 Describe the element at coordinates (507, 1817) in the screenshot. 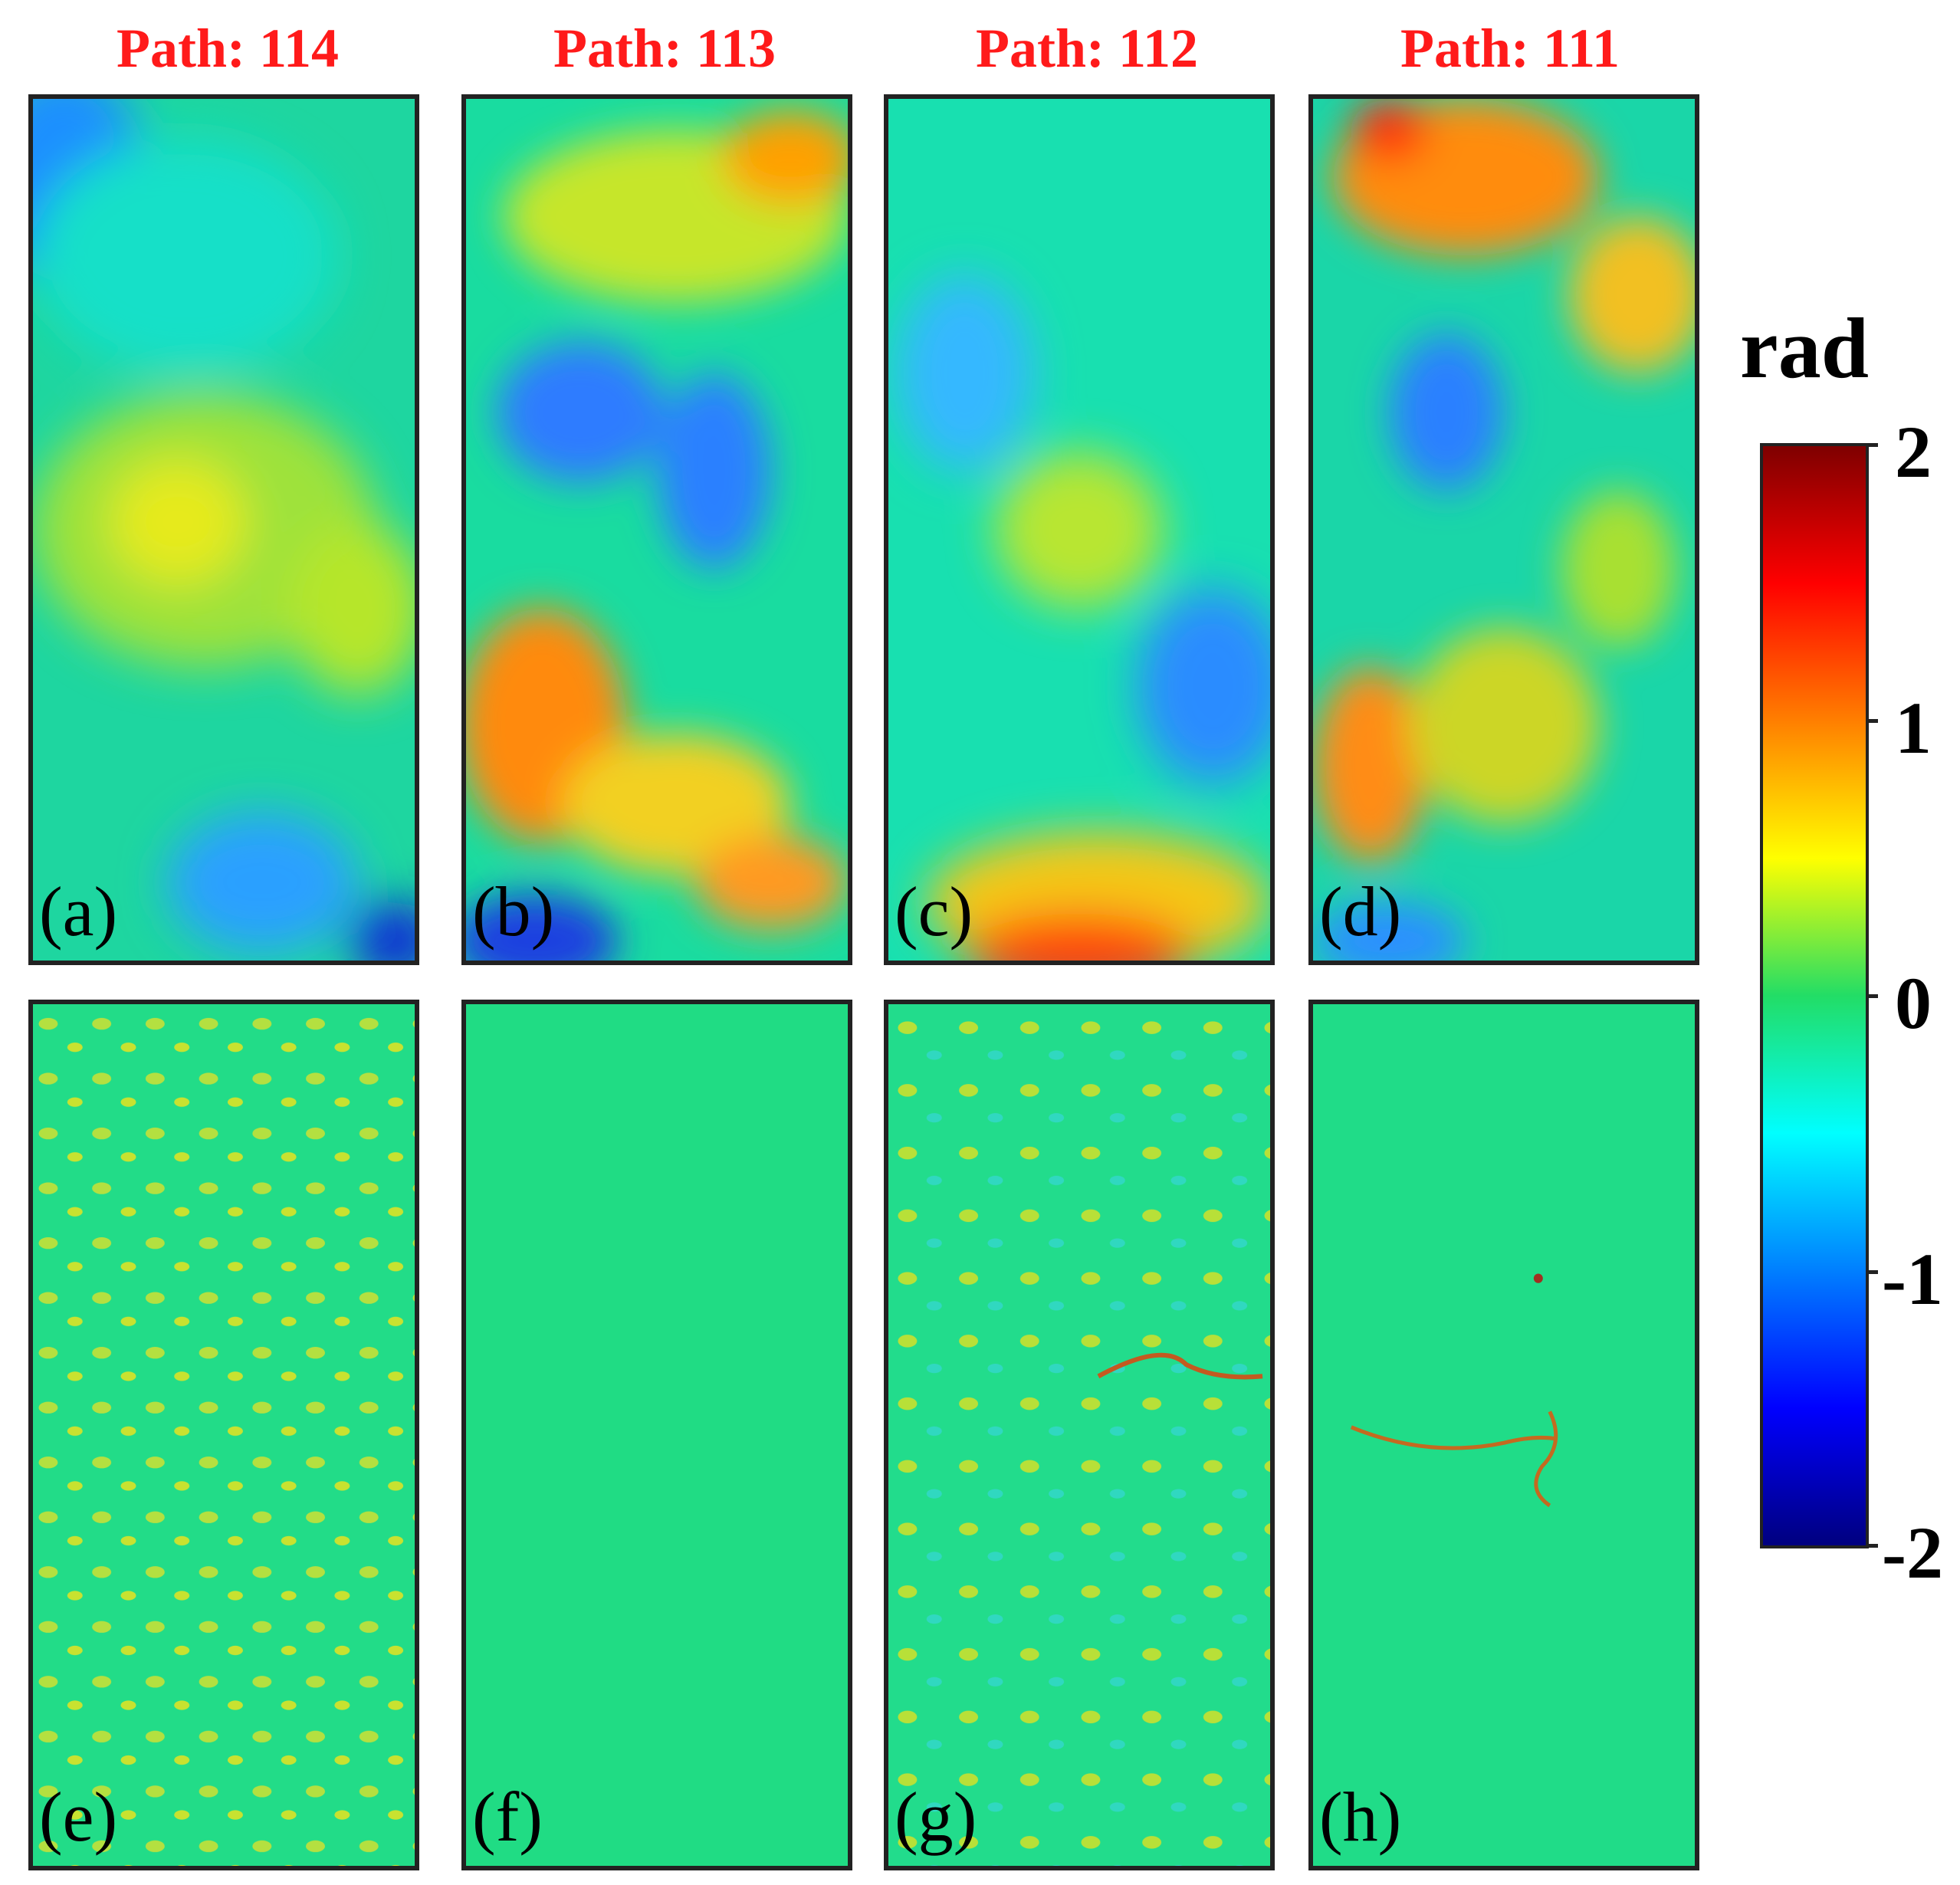

I see `panel-label-f: (f)` at that location.